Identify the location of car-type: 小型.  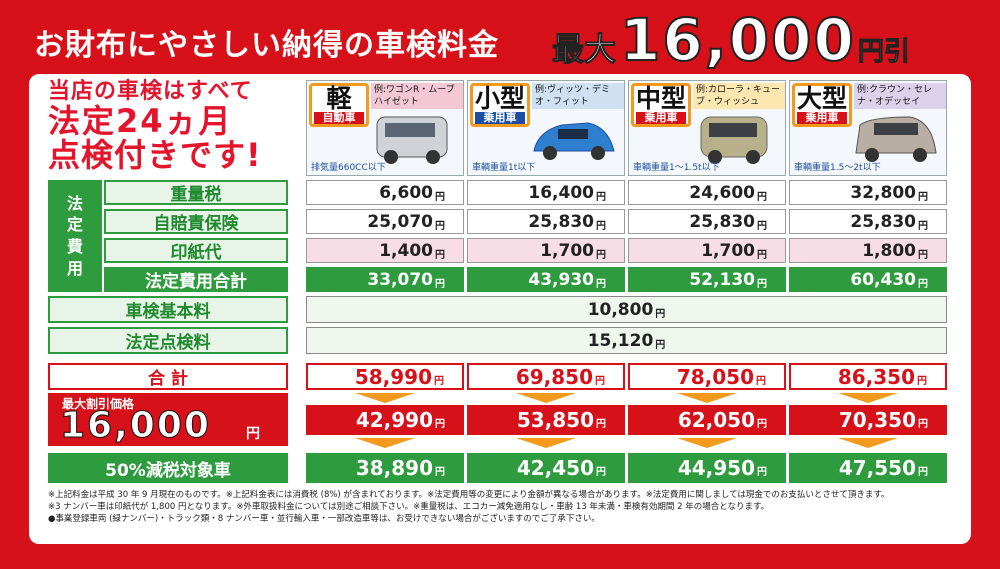
(499, 98).